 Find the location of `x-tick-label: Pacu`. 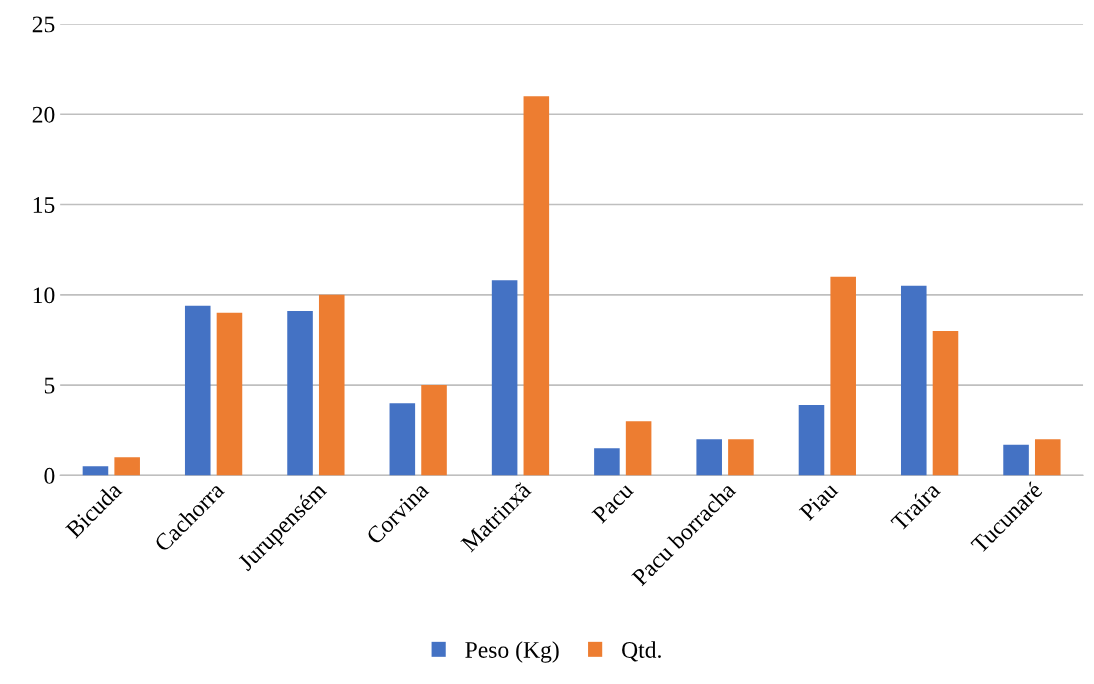

x-tick-label: Pacu is located at coordinates (613, 502).